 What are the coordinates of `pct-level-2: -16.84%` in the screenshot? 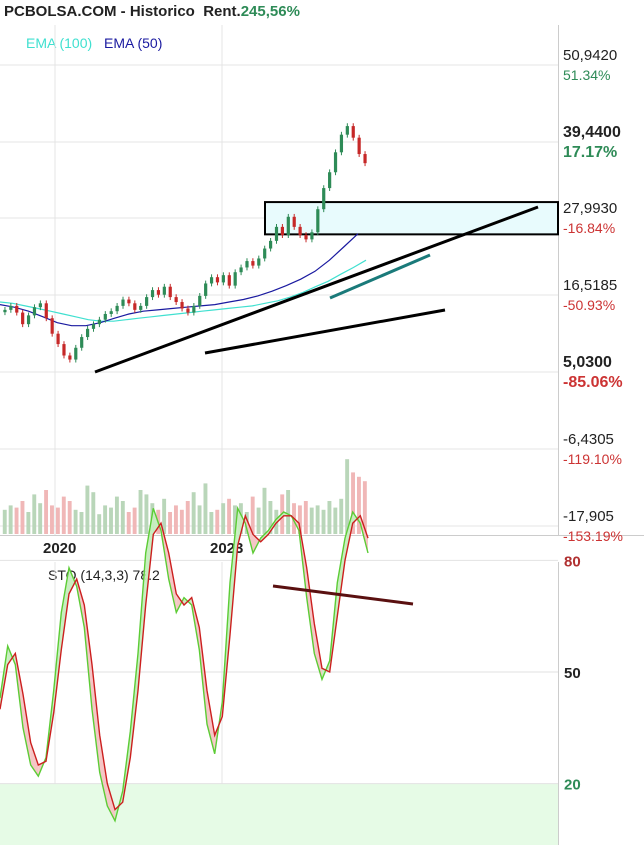 It's located at (589, 228).